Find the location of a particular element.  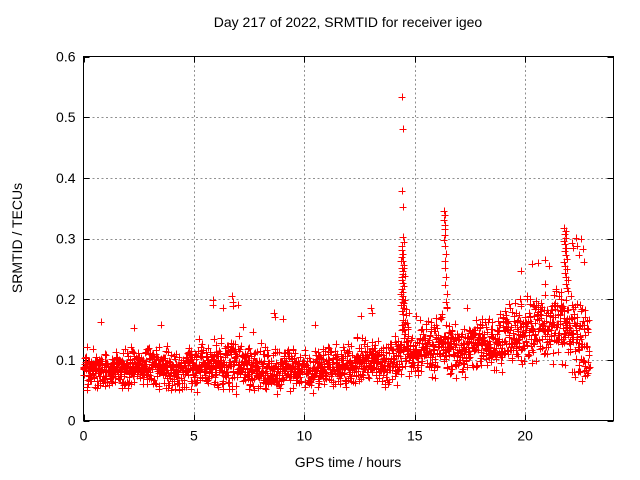

y-tick-label: 0.6 is located at coordinates (66, 57).